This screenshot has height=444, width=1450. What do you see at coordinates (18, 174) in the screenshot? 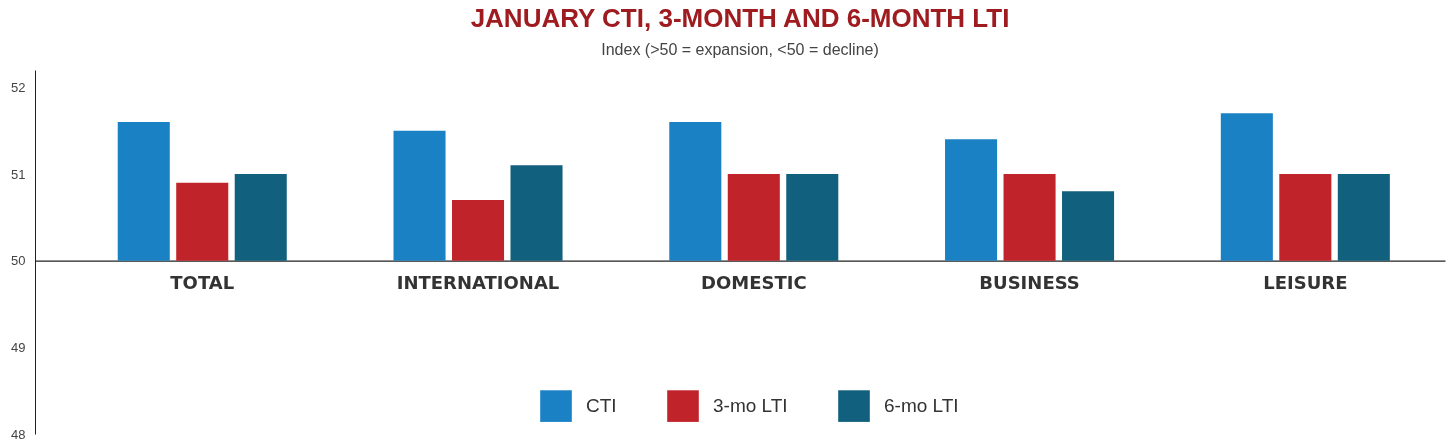
I see `y-tick-label: 51` at bounding box center [18, 174].